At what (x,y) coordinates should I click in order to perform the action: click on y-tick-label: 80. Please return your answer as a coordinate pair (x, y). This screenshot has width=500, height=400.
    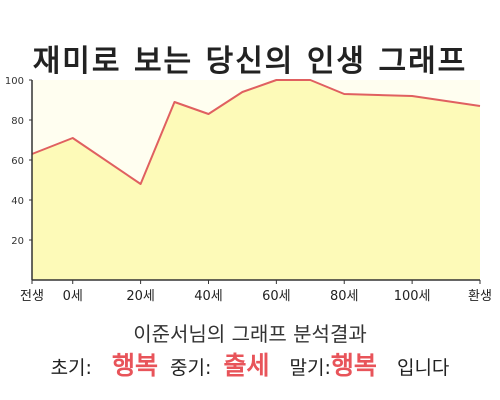
    Looking at the image, I should click on (17, 121).